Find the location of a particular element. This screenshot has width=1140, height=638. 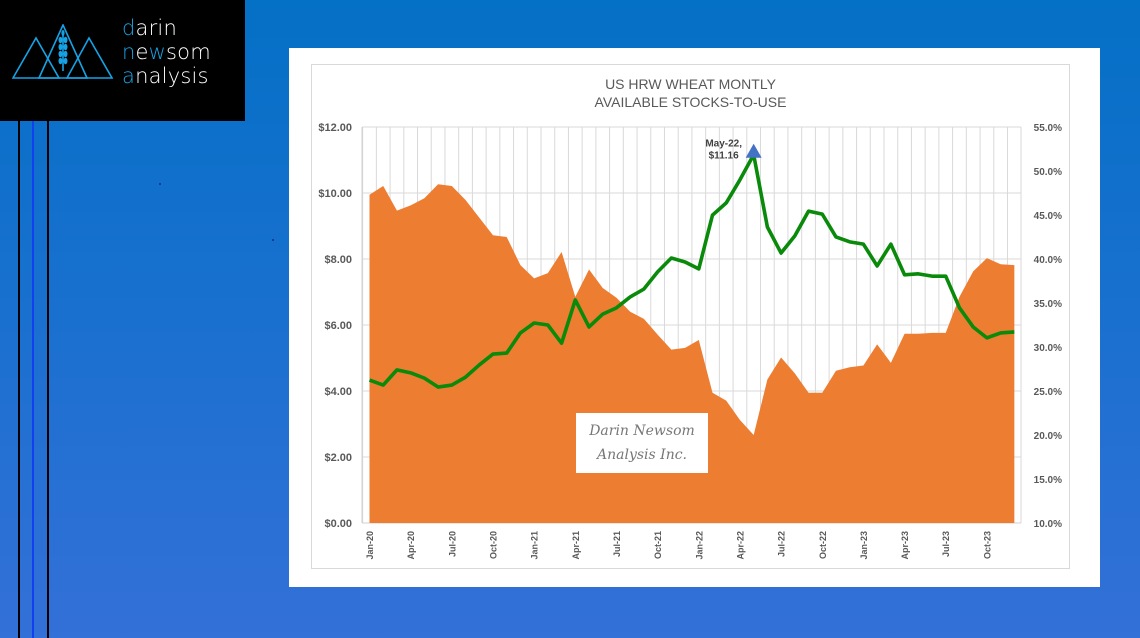

right-axis-tick-label: 45.0% is located at coordinates (1048, 216).